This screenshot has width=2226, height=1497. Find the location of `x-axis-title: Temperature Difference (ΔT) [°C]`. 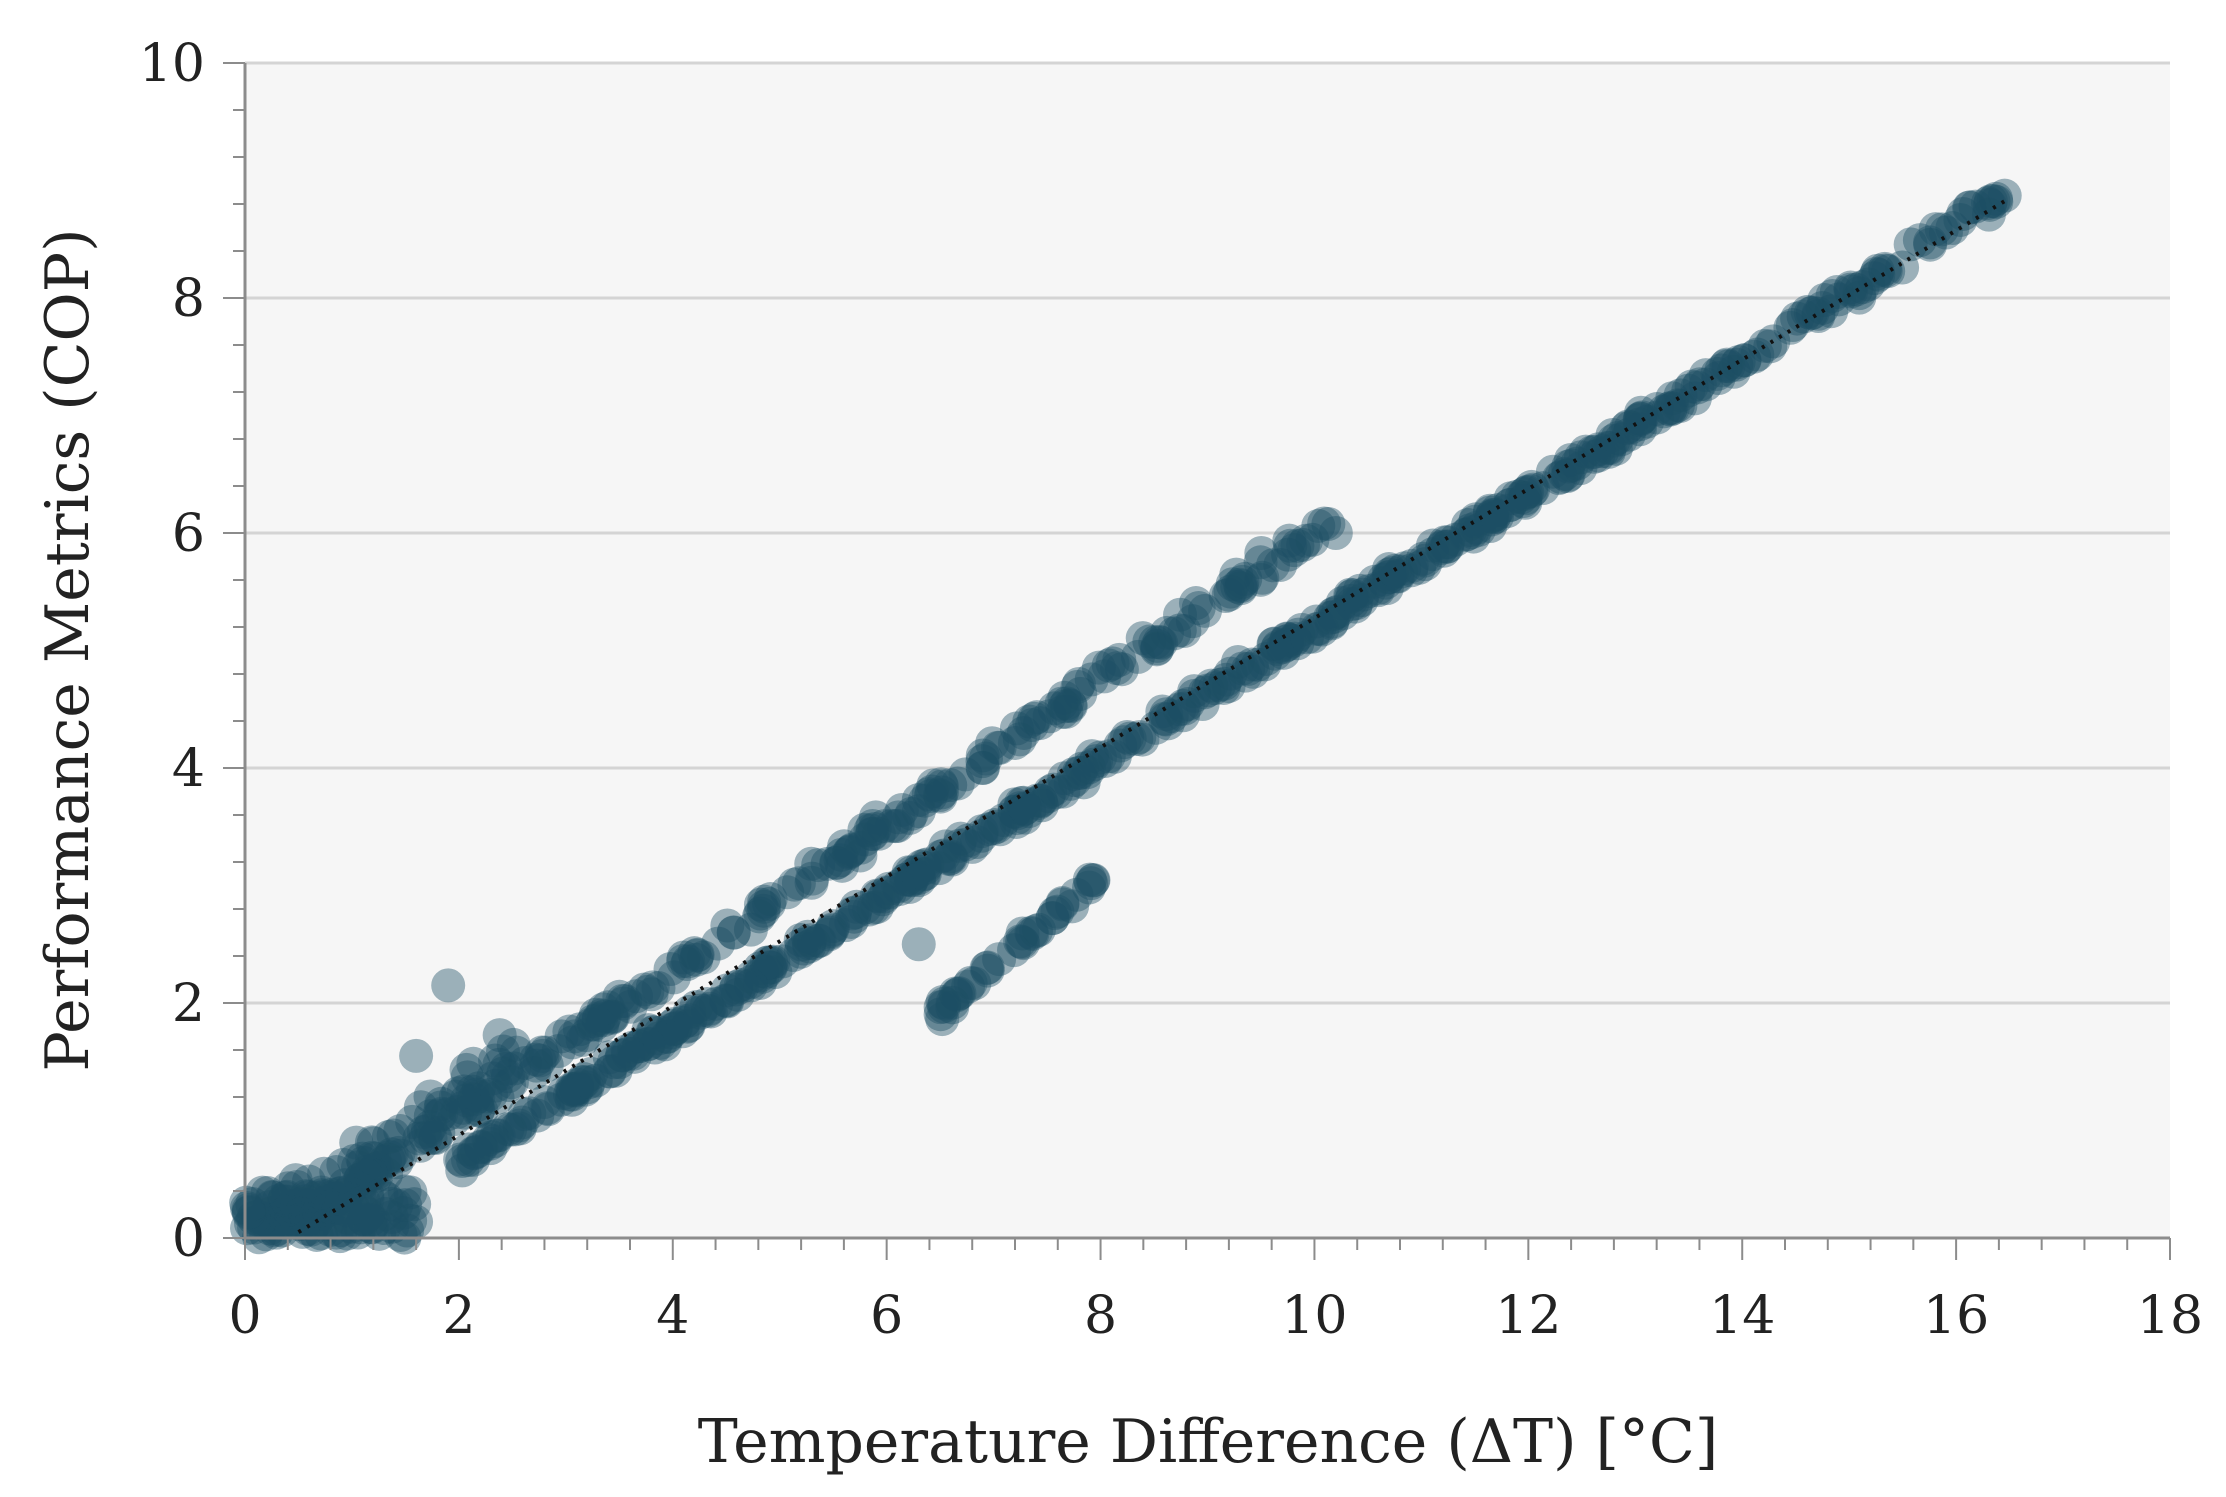

x-axis-title: Temperature Difference (ΔT) [°C] is located at coordinates (1208, 1442).